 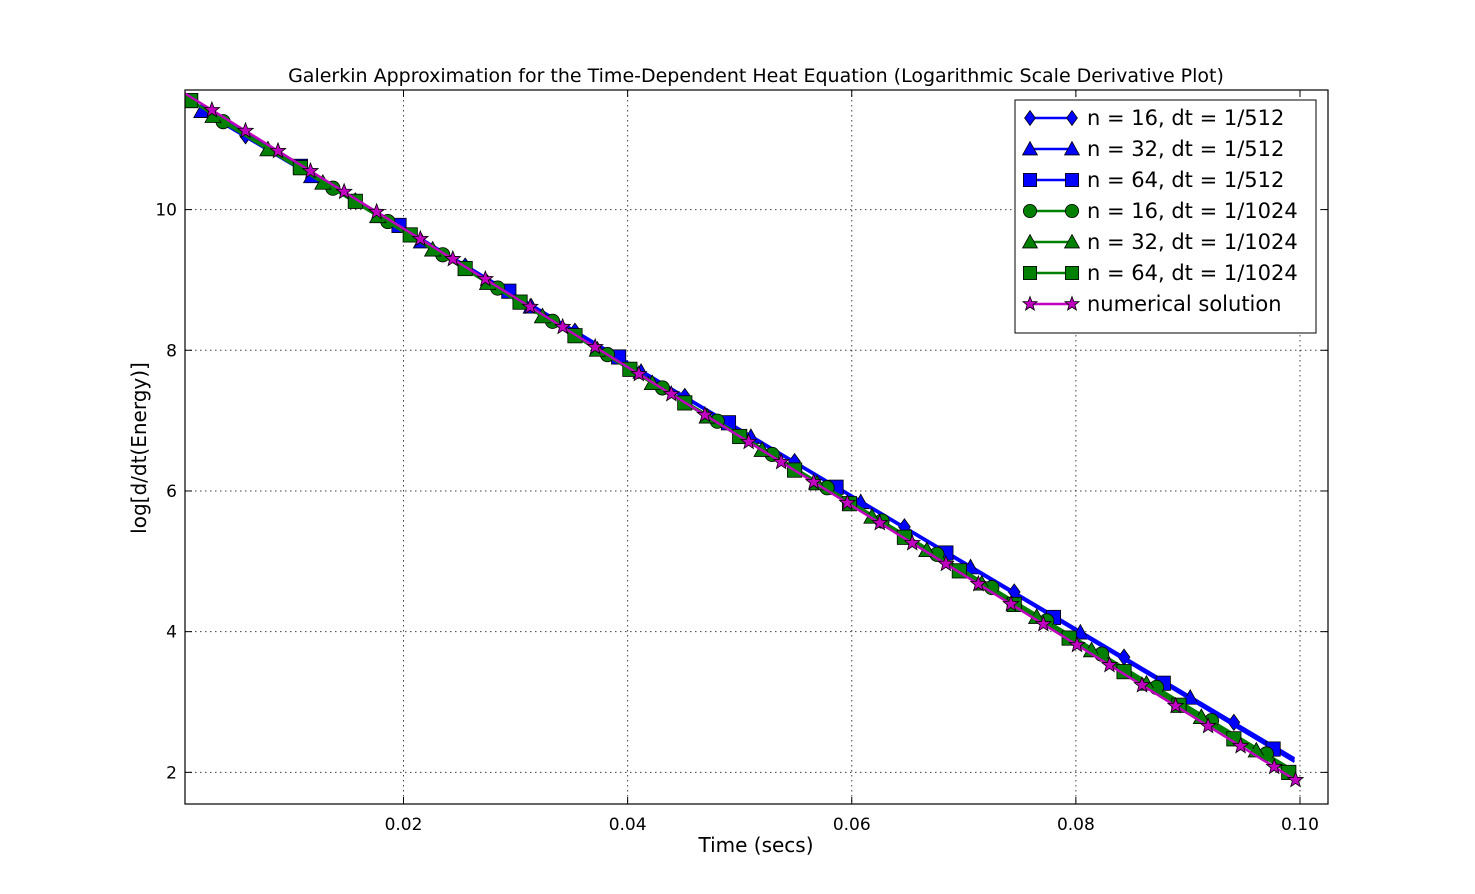 What do you see at coordinates (1192, 211) in the screenshot?
I see `legend-label: n = 16, dt = 1/1024` at bounding box center [1192, 211].